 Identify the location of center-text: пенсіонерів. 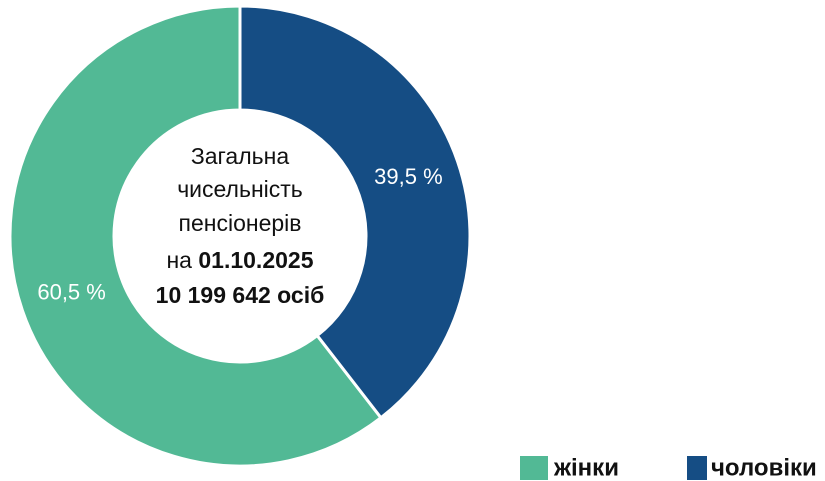
(240, 223).